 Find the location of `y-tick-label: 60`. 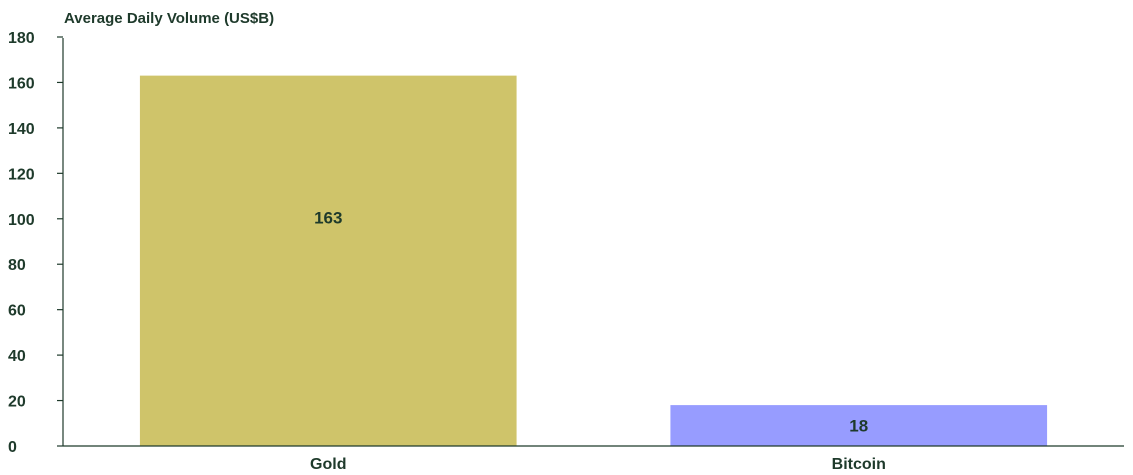

y-tick-label: 60 is located at coordinates (17, 311).